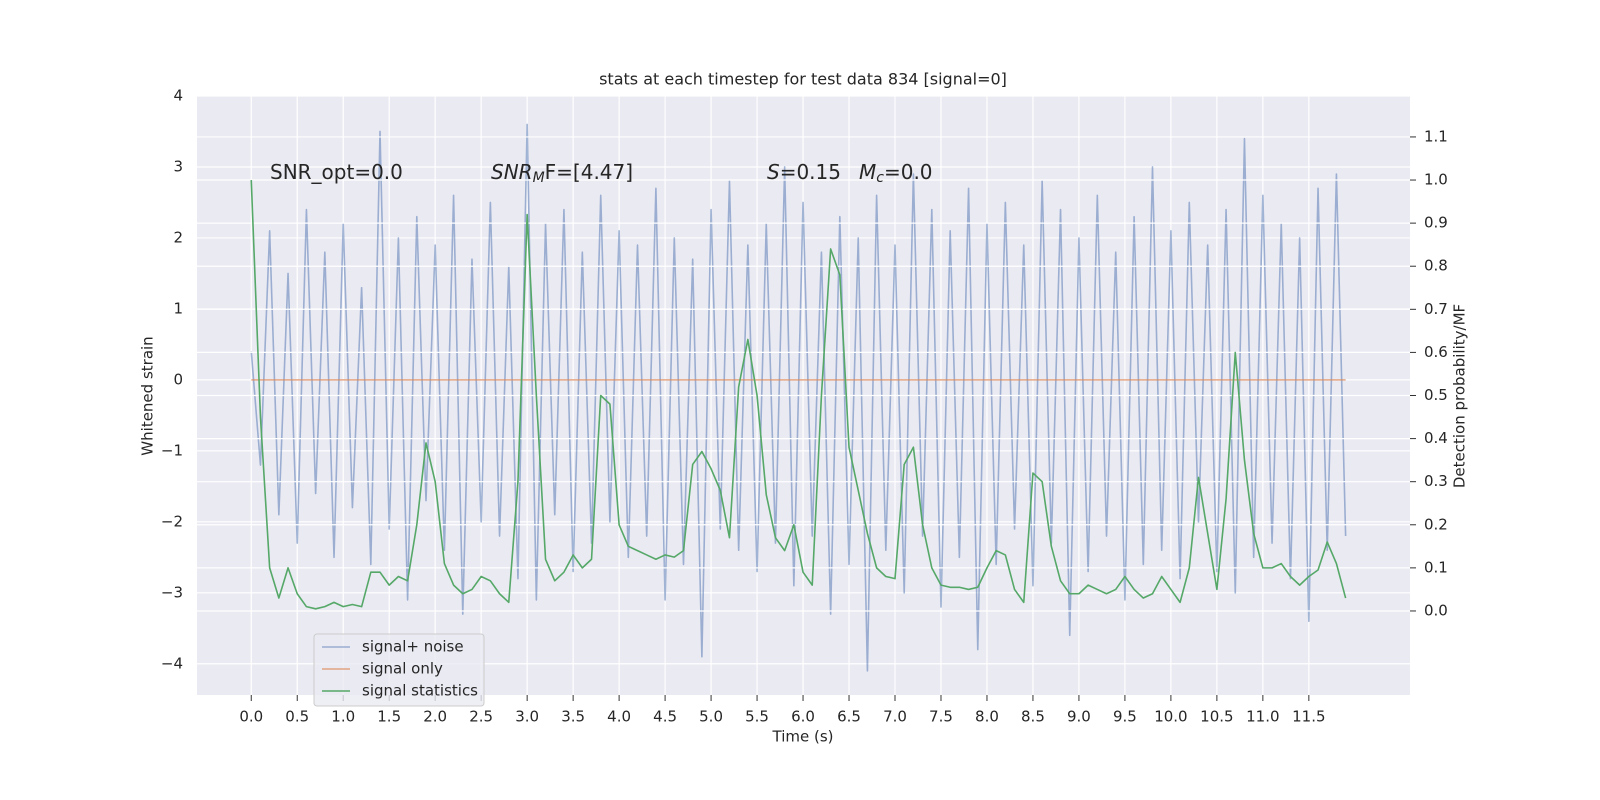 This screenshot has height=800, width=1600. What do you see at coordinates (711, 717) in the screenshot?
I see `x-tick-label: 5.0` at bounding box center [711, 717].